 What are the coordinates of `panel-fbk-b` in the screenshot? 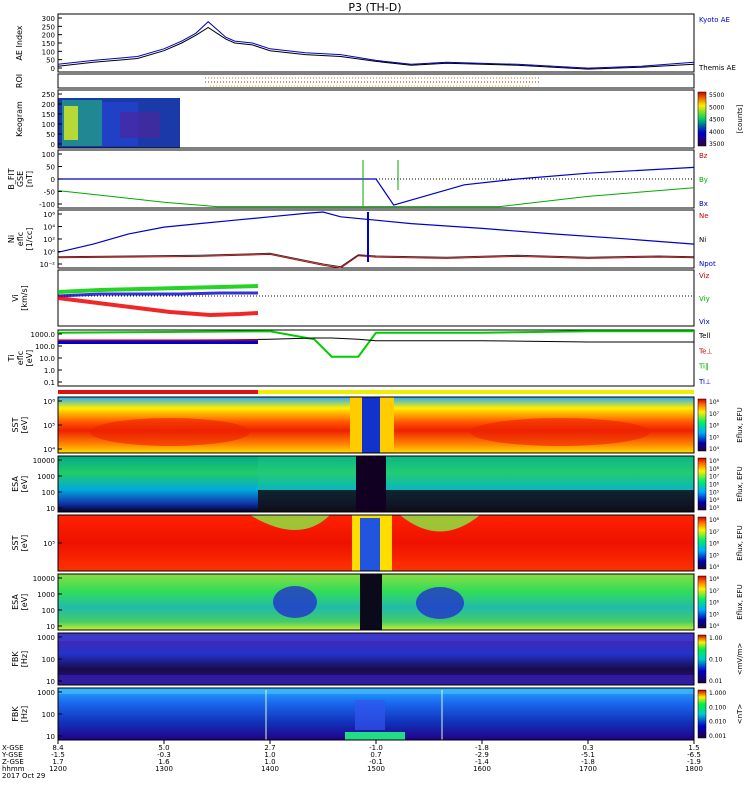 It's located at (376, 714).